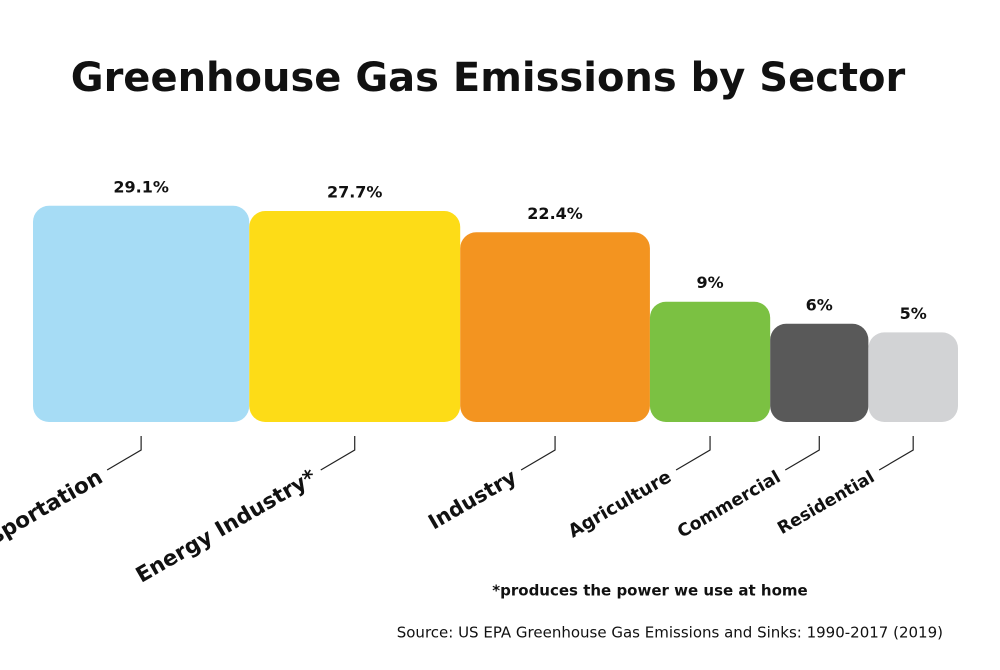 This screenshot has width=1000, height=670. What do you see at coordinates (141, 186) in the screenshot?
I see `value-label: 29.1%` at bounding box center [141, 186].